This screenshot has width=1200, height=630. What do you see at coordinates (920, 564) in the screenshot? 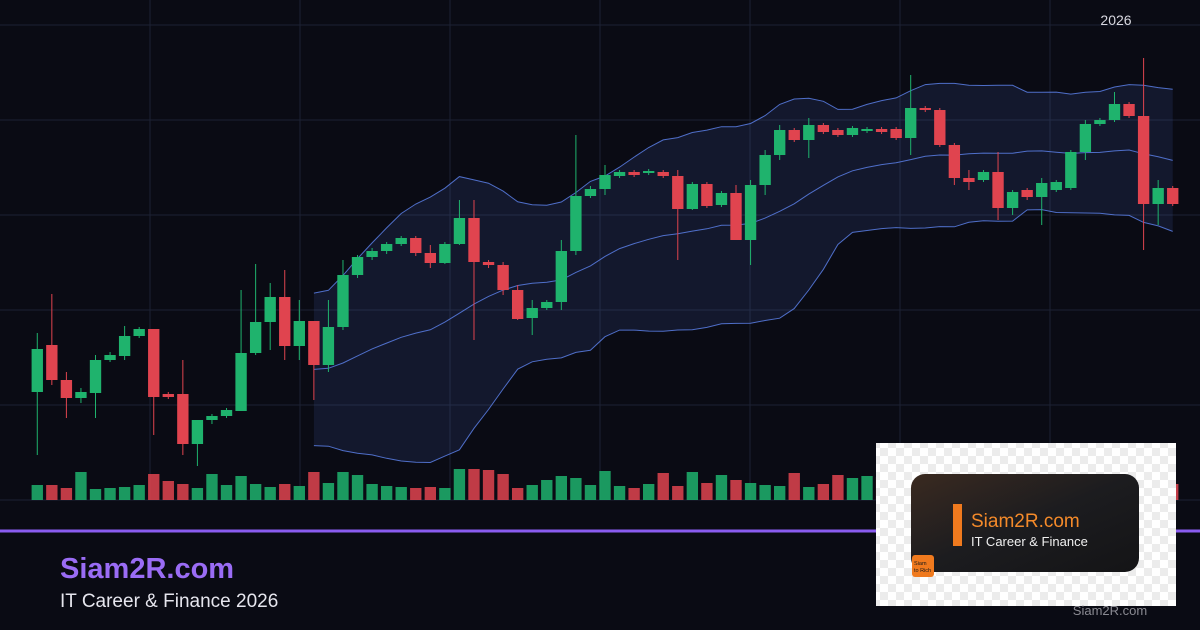
I see `logo-badge-top: Siam` at bounding box center [920, 564].